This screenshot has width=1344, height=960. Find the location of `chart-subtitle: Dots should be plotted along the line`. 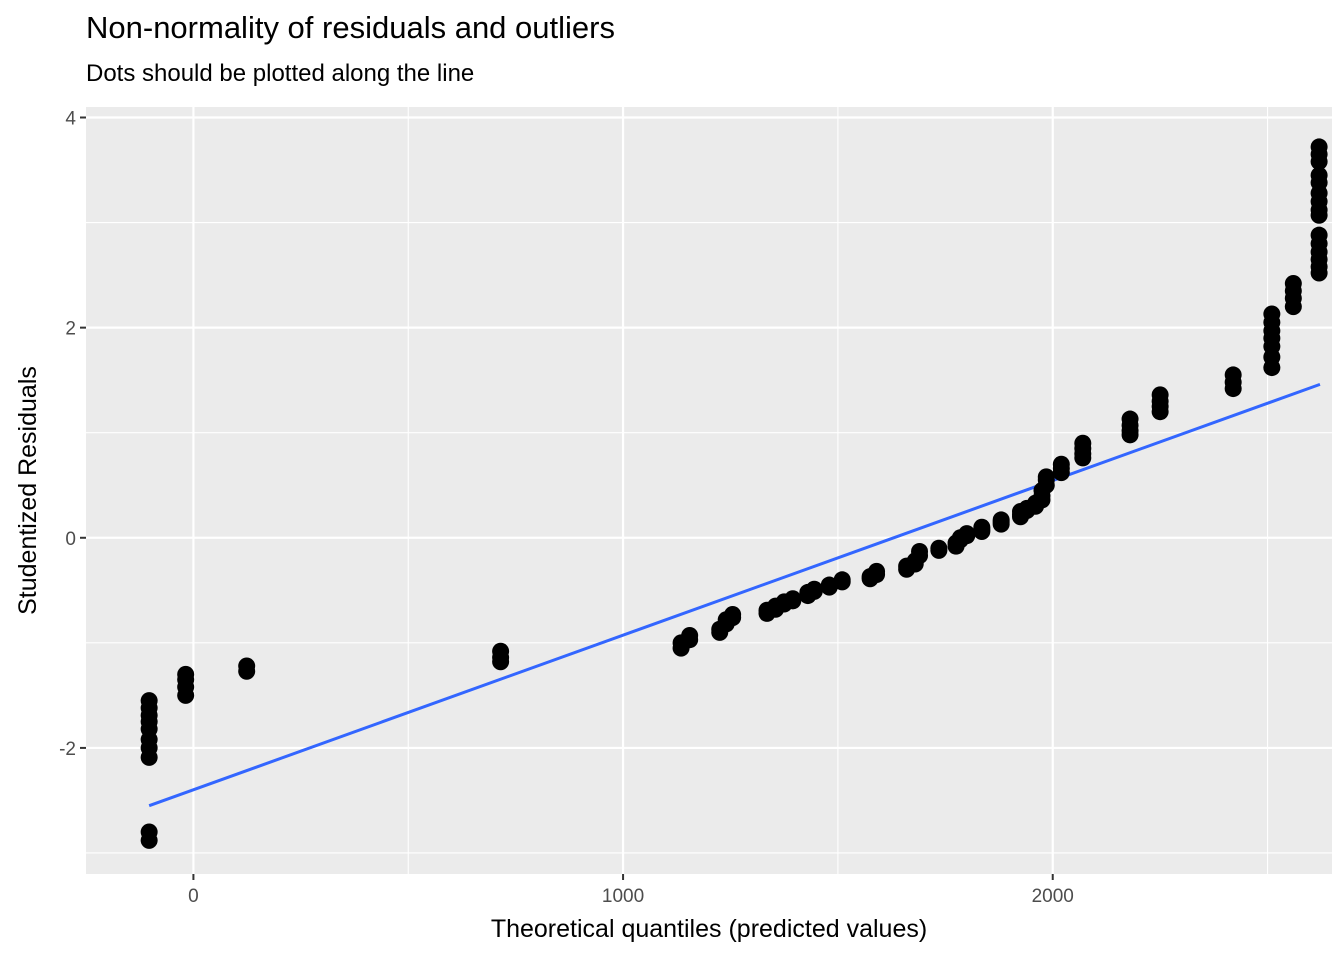

chart-subtitle: Dots should be plotted along the line is located at coordinates (280, 73).